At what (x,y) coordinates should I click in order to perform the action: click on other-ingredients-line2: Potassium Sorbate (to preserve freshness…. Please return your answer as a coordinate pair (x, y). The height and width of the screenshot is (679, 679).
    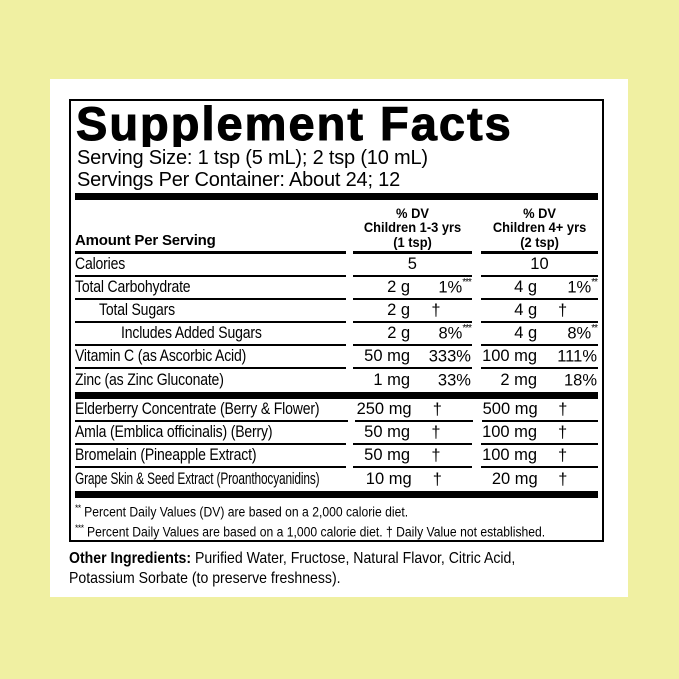
    Looking at the image, I should click on (205, 578).